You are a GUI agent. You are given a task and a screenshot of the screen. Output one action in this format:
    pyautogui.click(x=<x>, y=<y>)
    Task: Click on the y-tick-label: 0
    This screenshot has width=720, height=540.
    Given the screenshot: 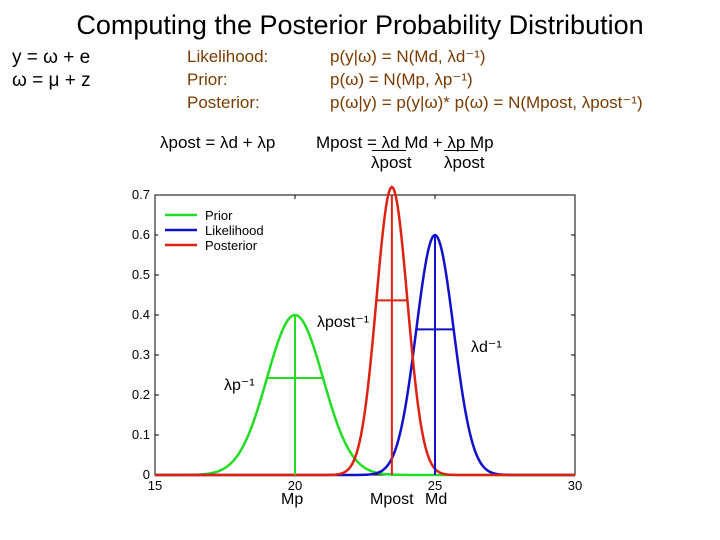 What is the action you would take?
    pyautogui.click(x=146, y=474)
    